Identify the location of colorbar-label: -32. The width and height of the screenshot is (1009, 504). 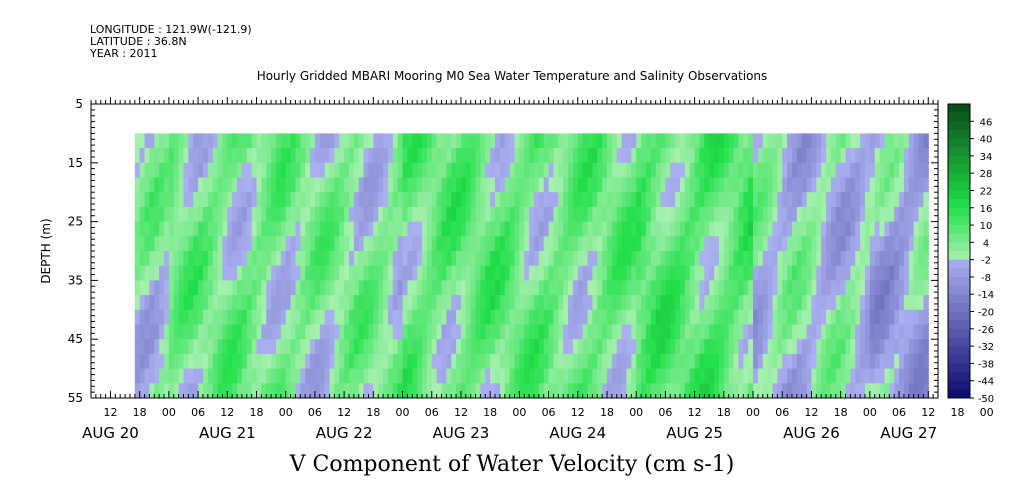
(986, 347).